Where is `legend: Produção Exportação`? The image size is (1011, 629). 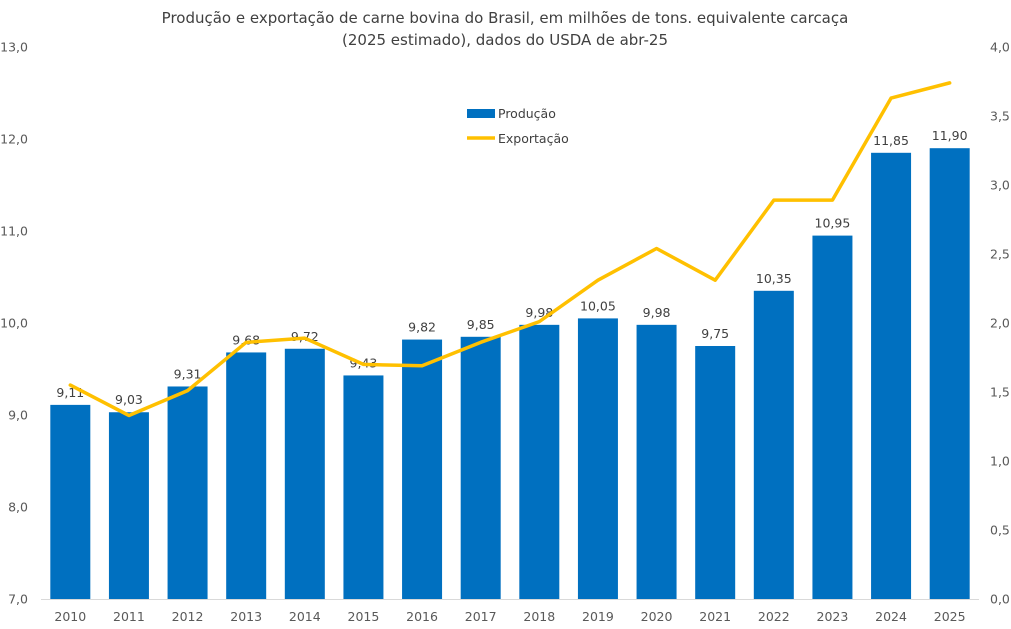 legend: Produção Exportação is located at coordinates (518, 126).